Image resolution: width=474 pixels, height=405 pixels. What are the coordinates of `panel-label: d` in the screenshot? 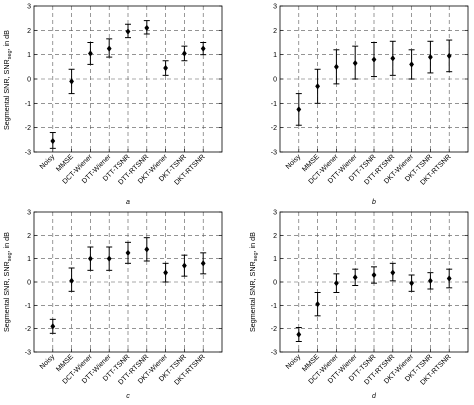 It's located at (374, 396).